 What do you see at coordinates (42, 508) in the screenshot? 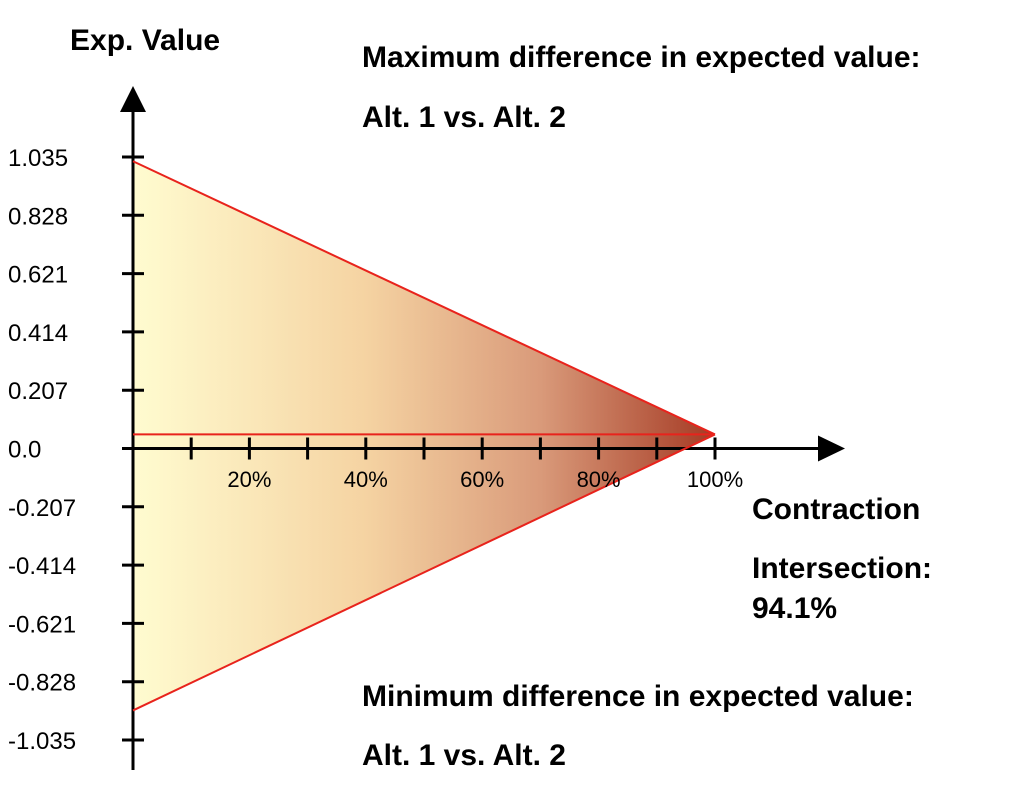
I see `y-tick-label: -0.207` at bounding box center [42, 508].